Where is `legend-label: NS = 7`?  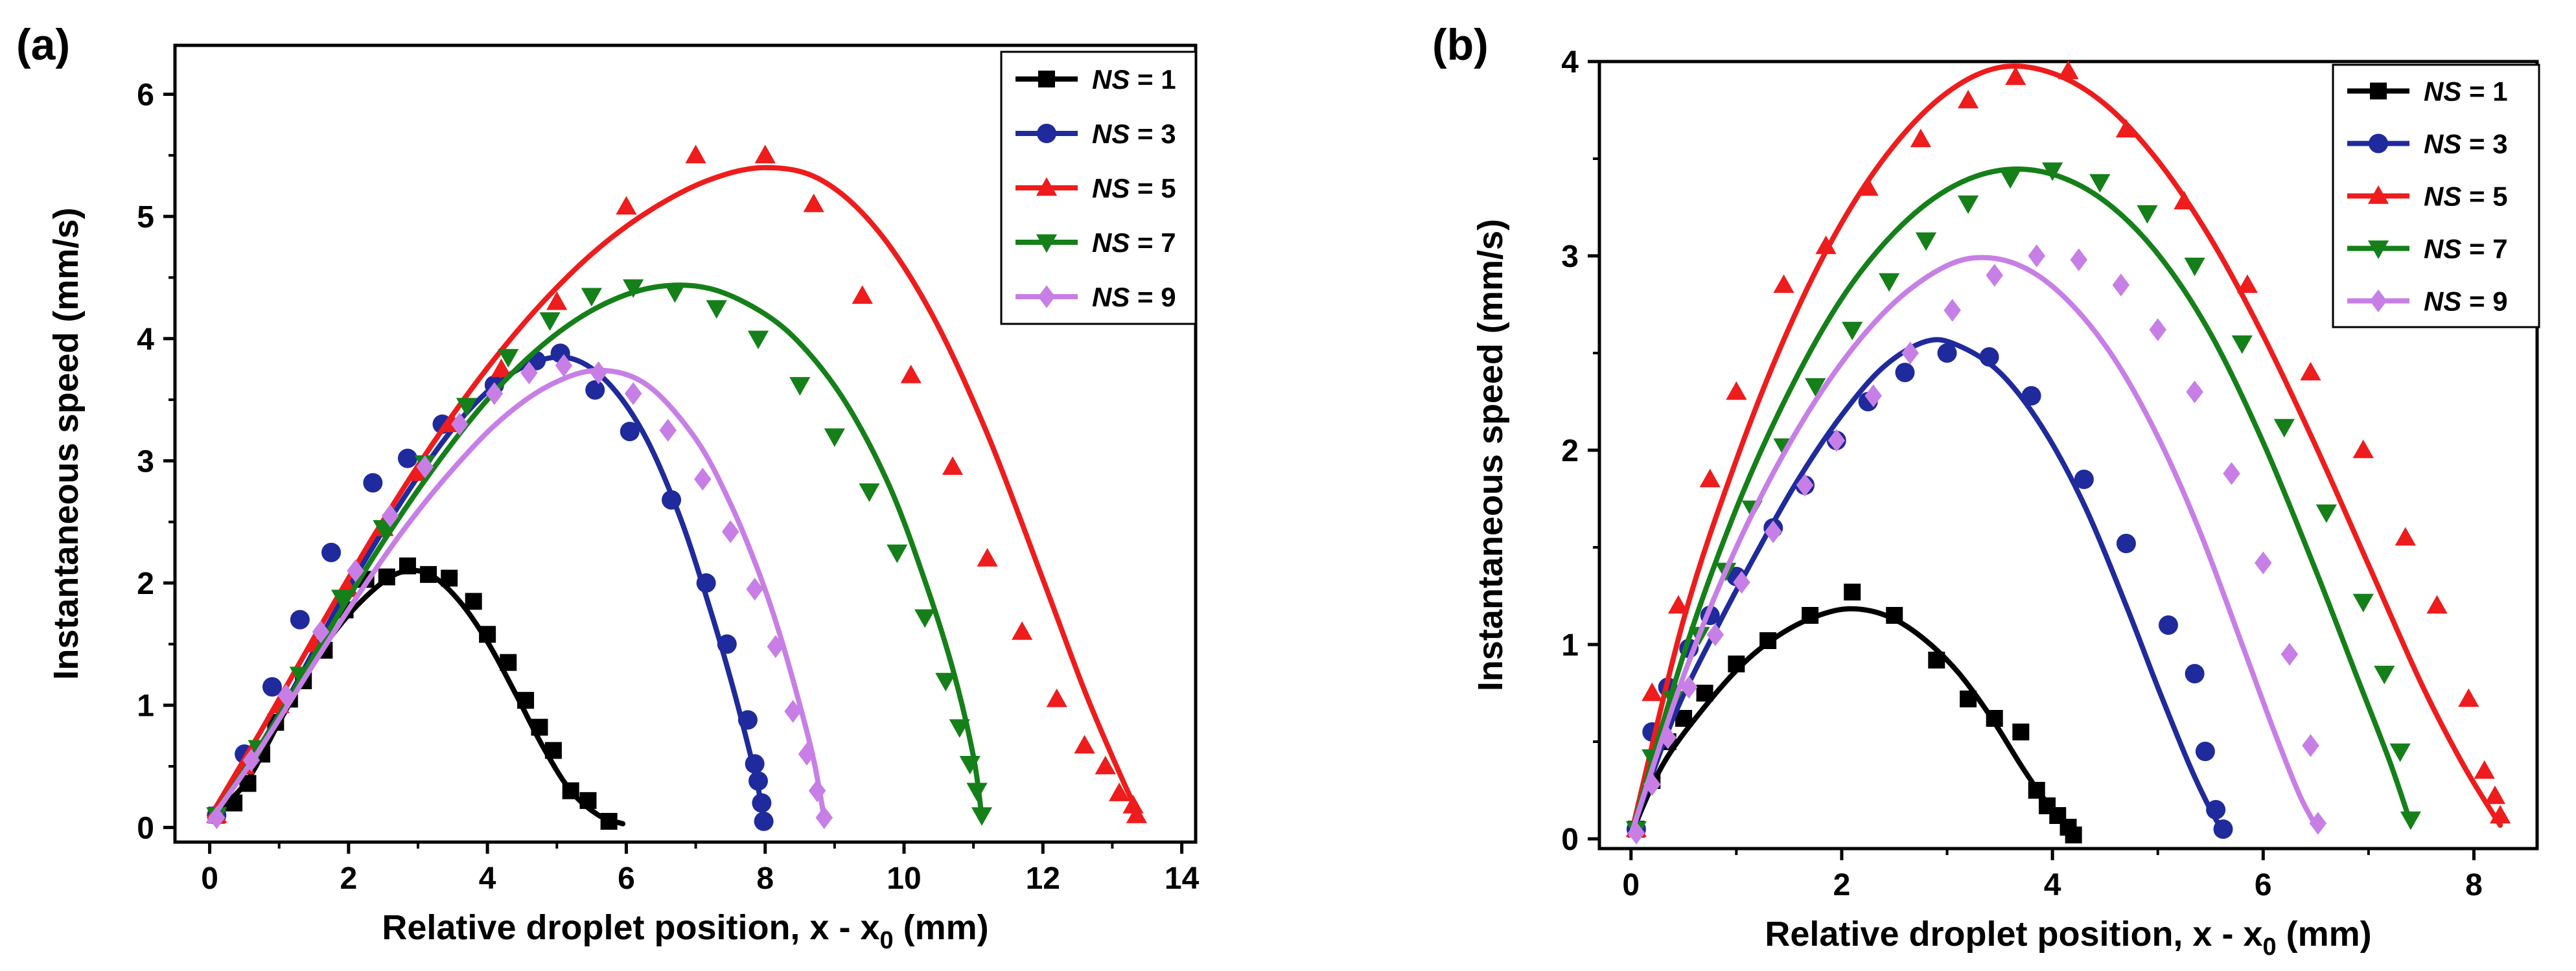 legend-label: NS = 7 is located at coordinates (1134, 243).